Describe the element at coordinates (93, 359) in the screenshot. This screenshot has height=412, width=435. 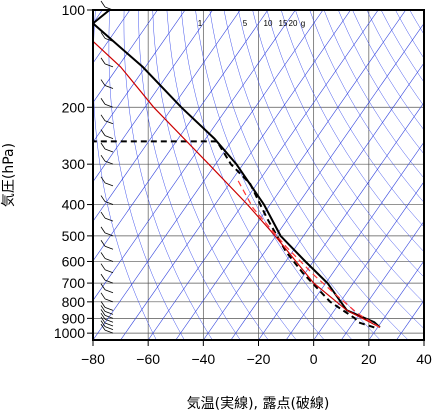
I see `x-tick-label: −80` at that location.